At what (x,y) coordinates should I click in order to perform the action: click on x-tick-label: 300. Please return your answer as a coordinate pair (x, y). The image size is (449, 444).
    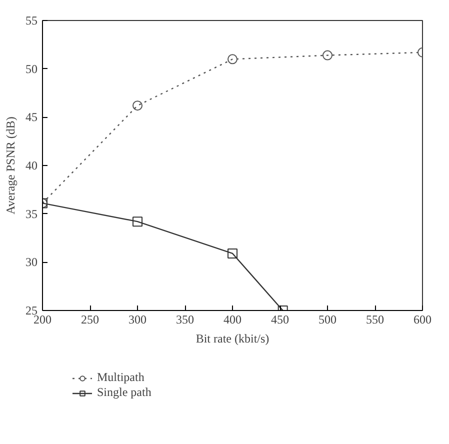
    Looking at the image, I should click on (137, 319).